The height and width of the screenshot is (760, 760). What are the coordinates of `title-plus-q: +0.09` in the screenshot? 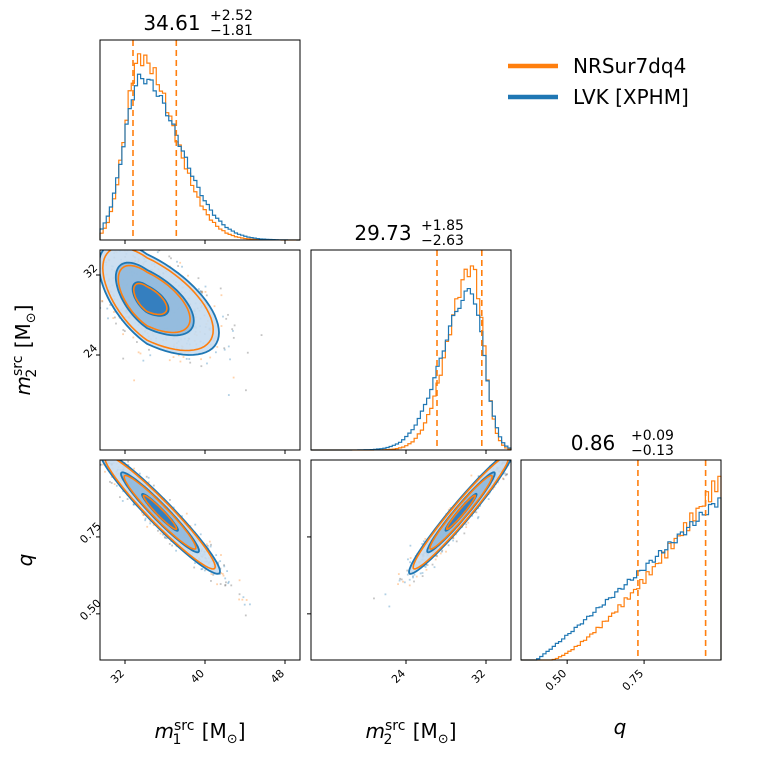 It's located at (652, 436).